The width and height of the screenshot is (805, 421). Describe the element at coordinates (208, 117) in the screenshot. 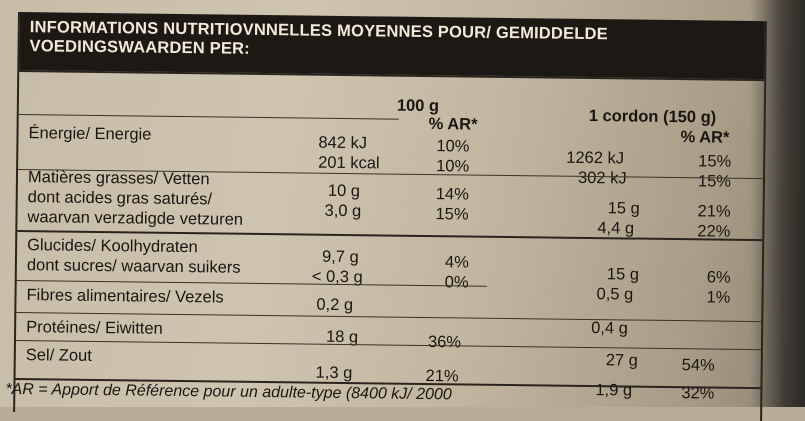

I see `rule-colhead` at that location.